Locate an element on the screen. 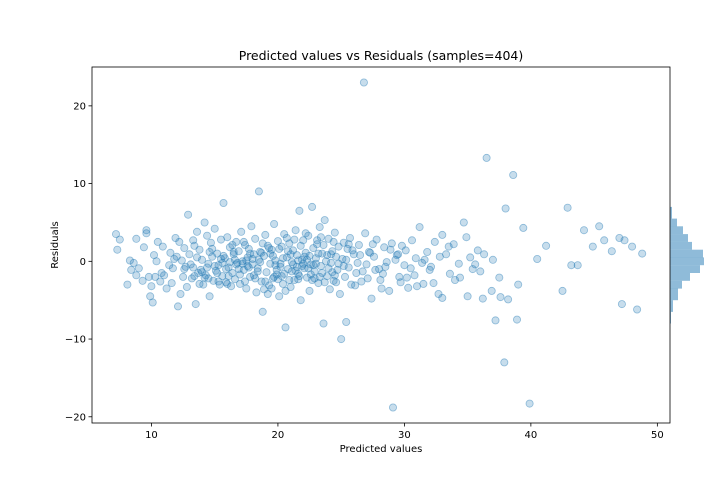  y-tick-label: −10 is located at coordinates (75, 340).